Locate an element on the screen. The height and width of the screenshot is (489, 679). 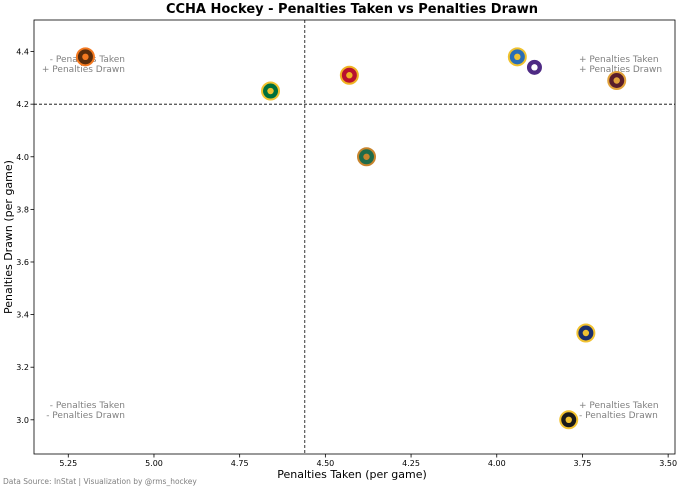
quadrant-label-bottom-left-line1: - Penalties Taken is located at coordinates (87, 406).